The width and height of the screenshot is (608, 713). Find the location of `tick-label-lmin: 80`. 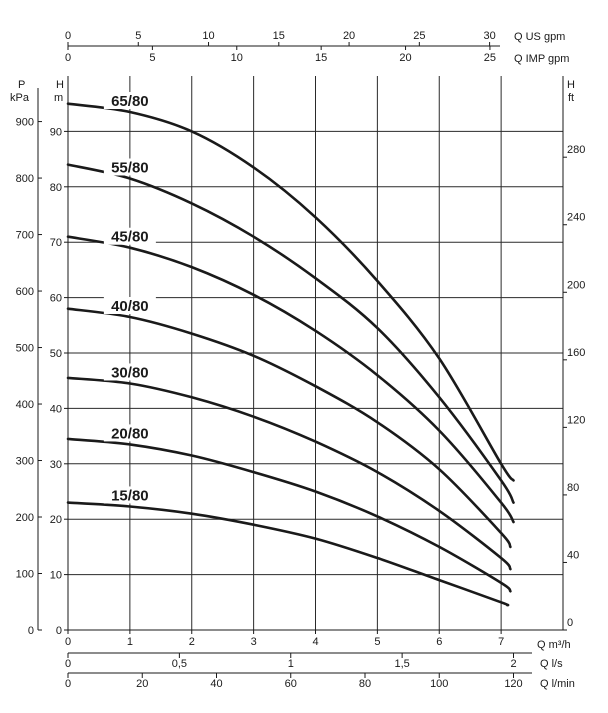

tick-label-lmin: 80 is located at coordinates (365, 684).